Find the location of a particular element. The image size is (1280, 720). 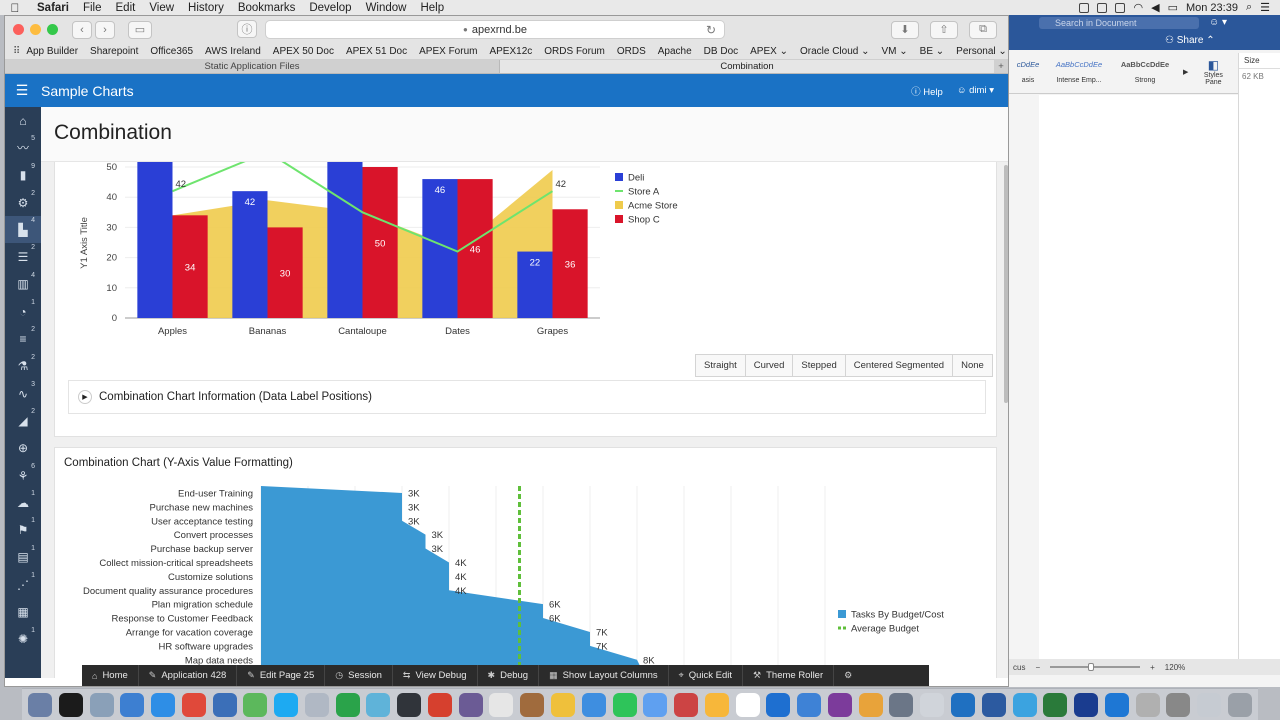

style-gallery-item: AaBbCcDdEe Strong is located at coordinates (1145, 72).